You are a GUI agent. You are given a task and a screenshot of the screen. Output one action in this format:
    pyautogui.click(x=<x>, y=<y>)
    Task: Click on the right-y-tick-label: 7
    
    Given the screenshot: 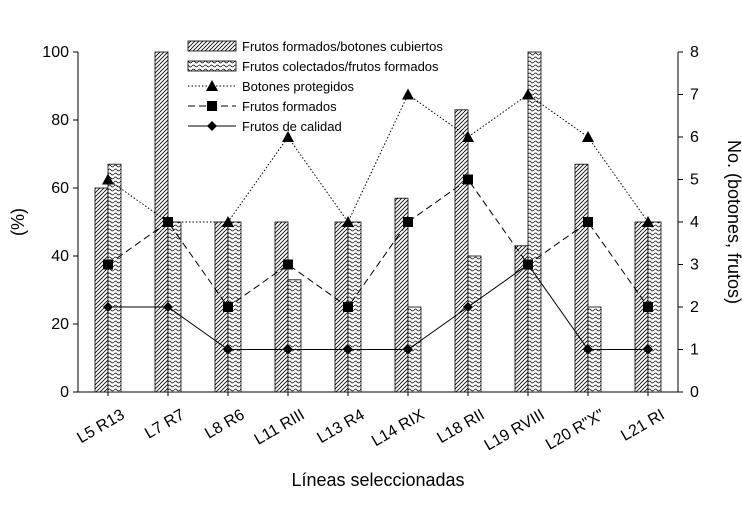 What is the action you would take?
    pyautogui.click(x=694, y=95)
    